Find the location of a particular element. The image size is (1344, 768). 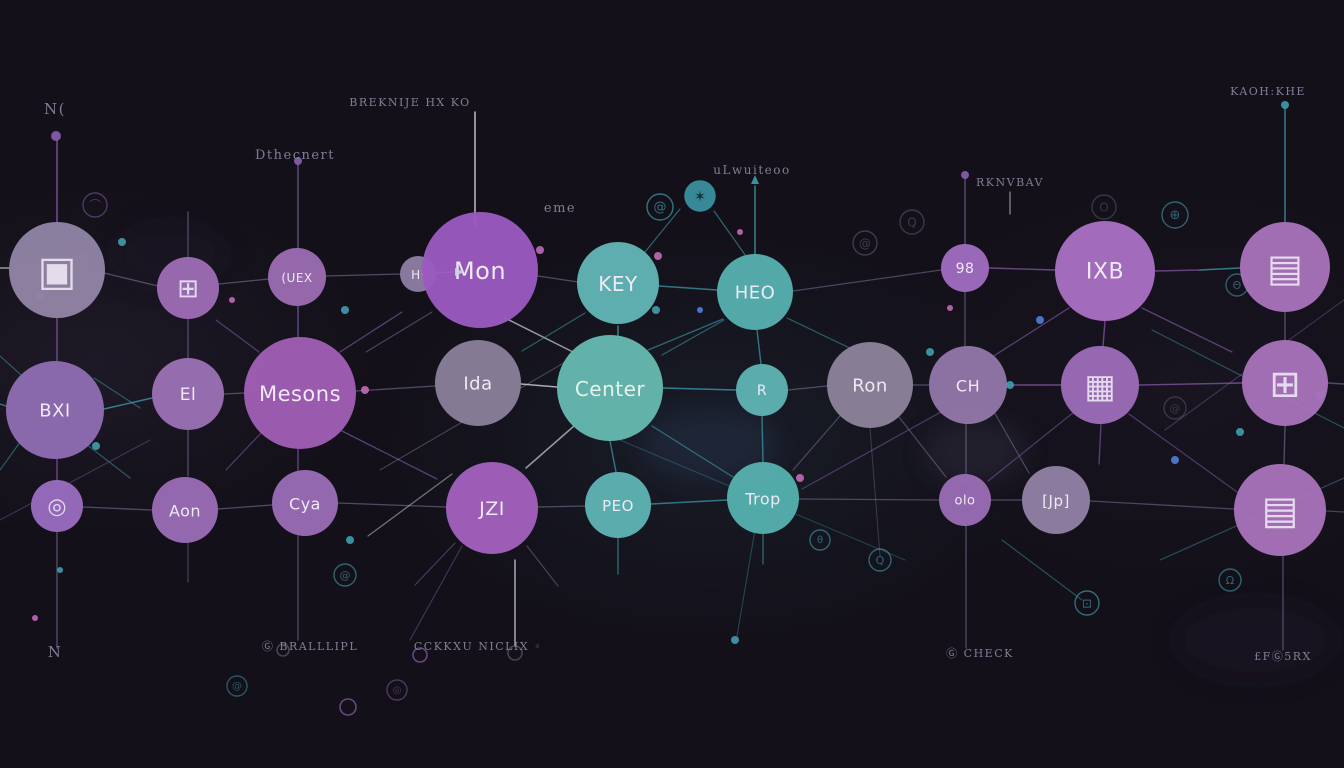

graph-node-olo is located at coordinates (965, 500).